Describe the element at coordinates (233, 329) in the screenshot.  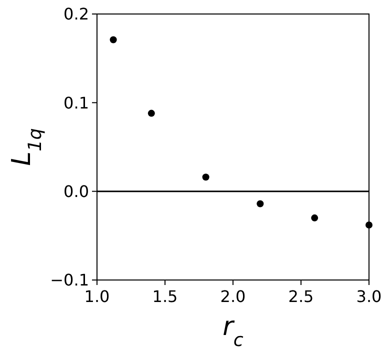
I see `x-axis-title: r$_{c}$` at that location.